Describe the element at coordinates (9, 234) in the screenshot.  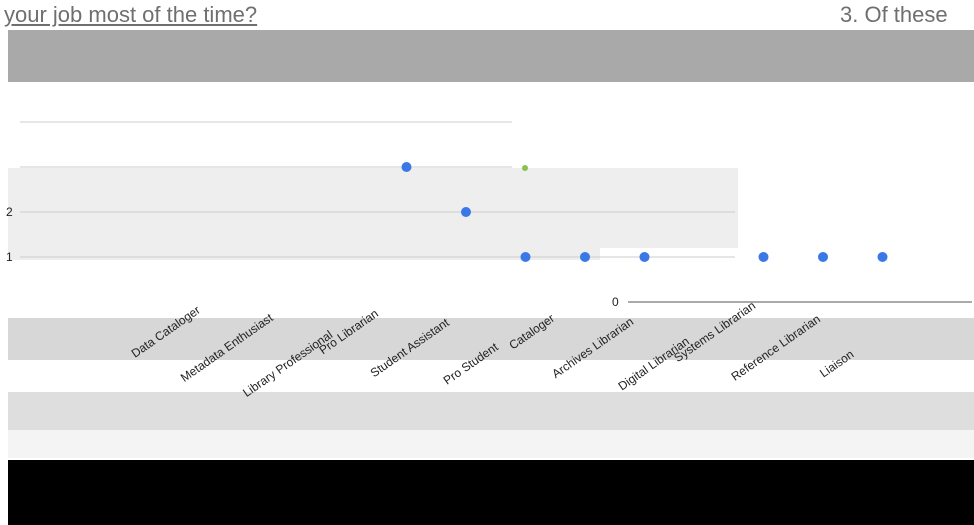
I see `y-axis-ticks: 21` at that location.